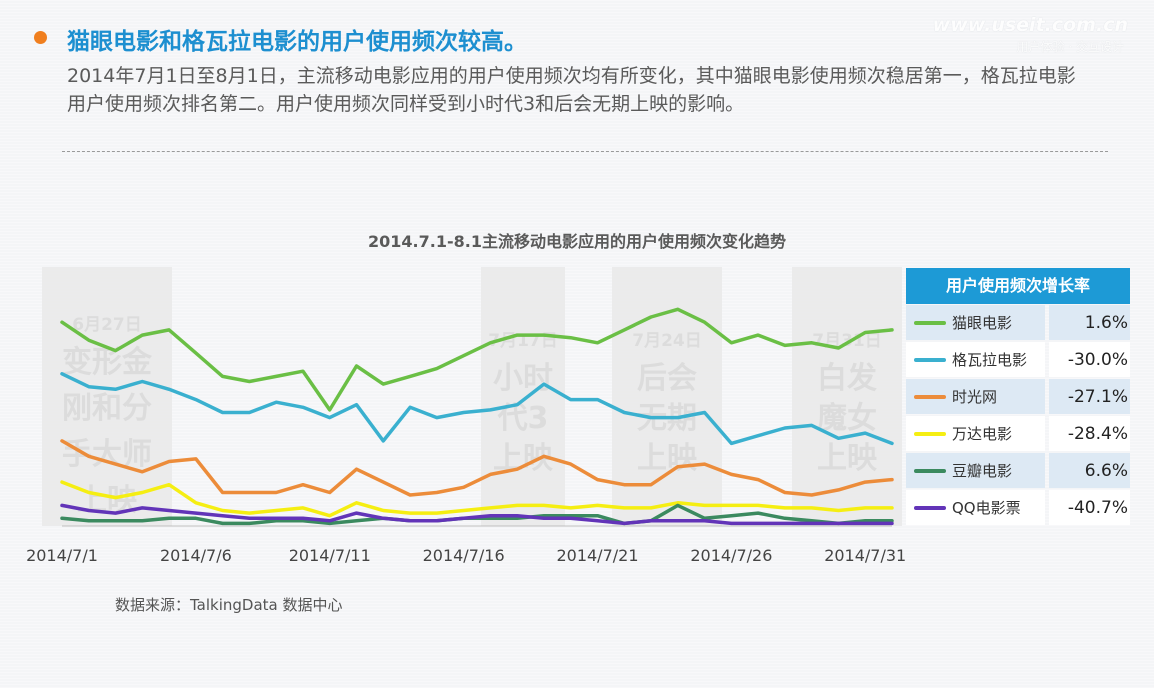 The image size is (1154, 688). I want to click on x-tick-label: 2014/7/6, so click(196, 555).